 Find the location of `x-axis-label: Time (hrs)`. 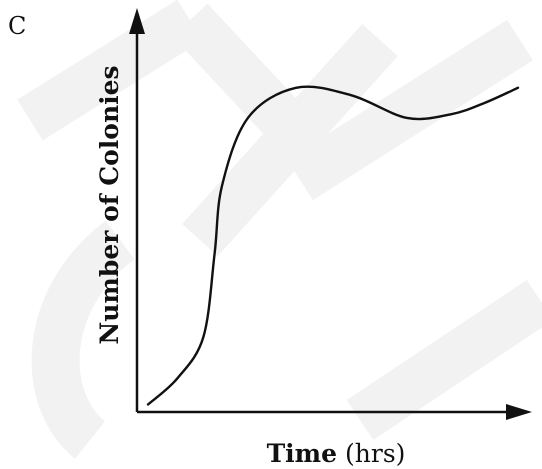

x-axis-label: Time (hrs) is located at coordinates (336, 453).